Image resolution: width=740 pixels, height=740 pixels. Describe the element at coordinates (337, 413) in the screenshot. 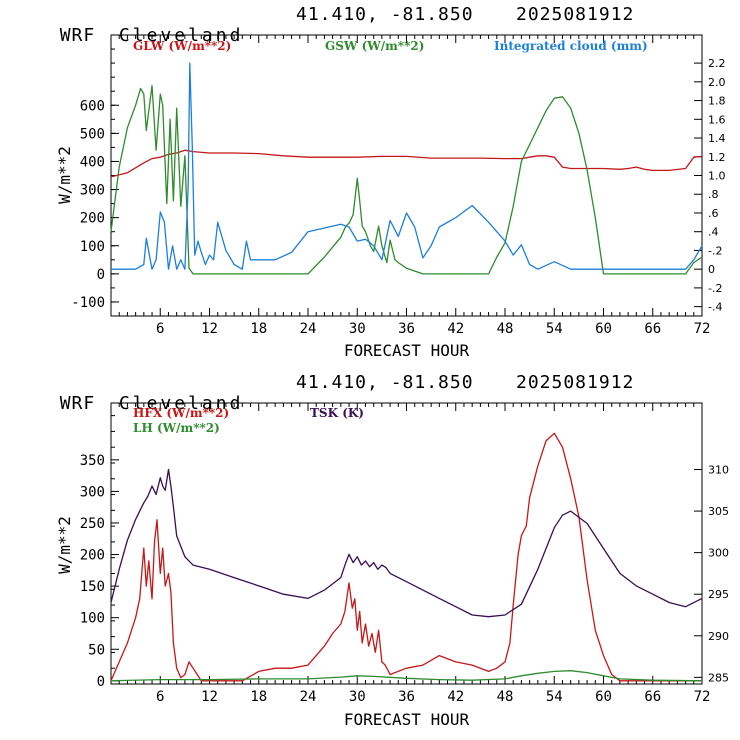

I see `legend-purple: TSK (K)` at that location.